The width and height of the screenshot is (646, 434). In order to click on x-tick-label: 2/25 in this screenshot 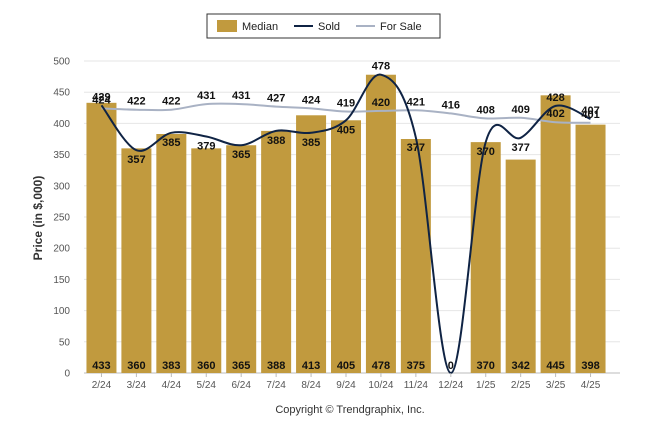, I will do `click(521, 385)`.